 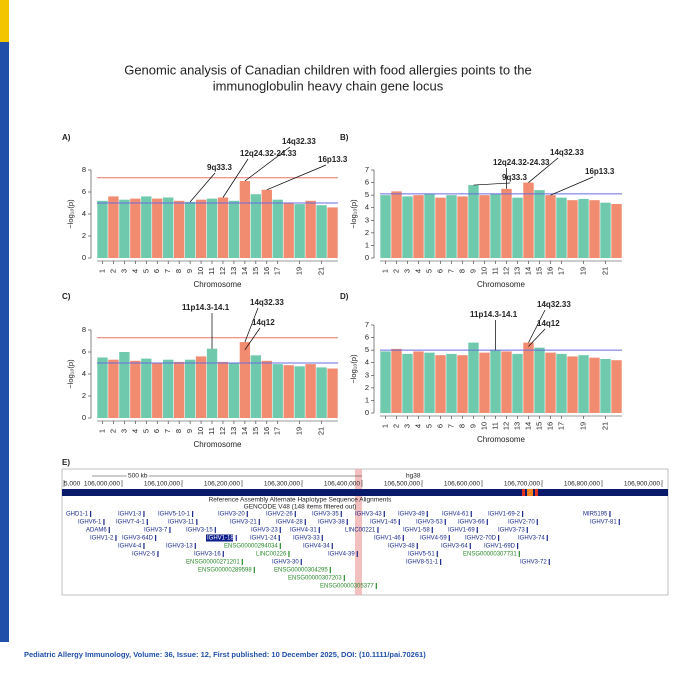 What do you see at coordinates (642, 484) in the screenshot?
I see `position-label: 106,900,000` at bounding box center [642, 484].